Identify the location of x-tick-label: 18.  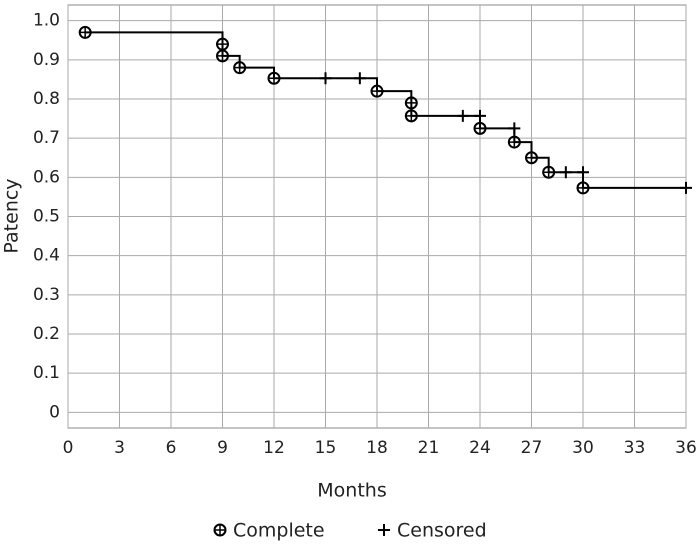
(377, 448).